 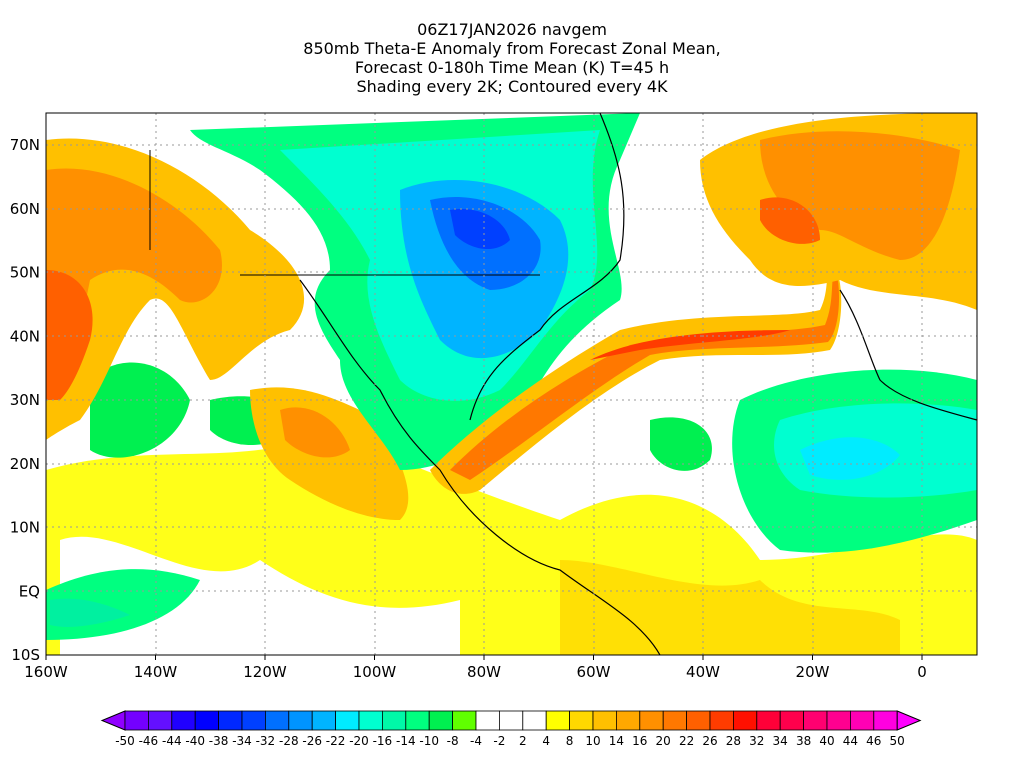 What do you see at coordinates (686, 741) in the screenshot?
I see `colorbar-label: 22` at bounding box center [686, 741].